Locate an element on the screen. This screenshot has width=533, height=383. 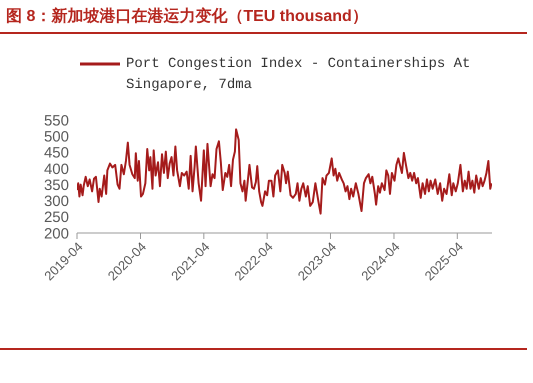
y-tick-label: 500 is located at coordinates (56, 137).